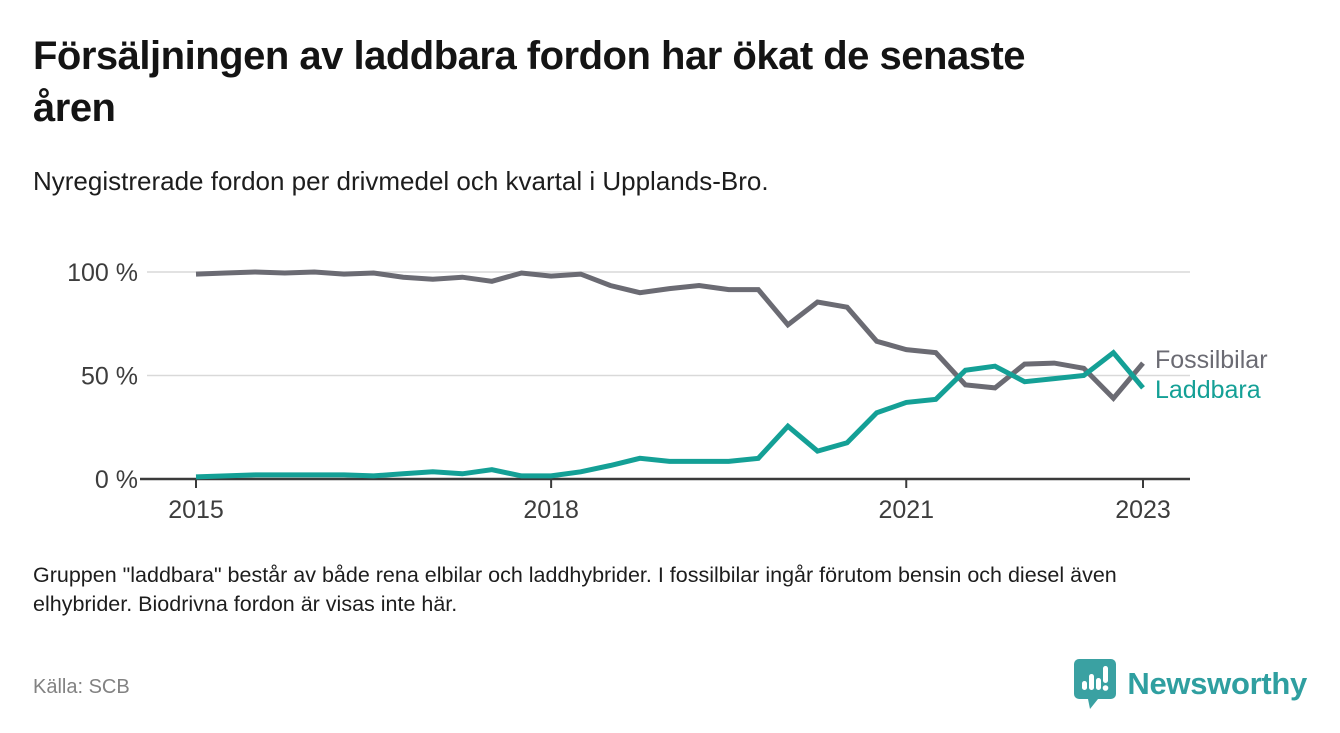  Describe the element at coordinates (1143, 510) in the screenshot. I see `x-axis-tick-label: 2023` at that location.